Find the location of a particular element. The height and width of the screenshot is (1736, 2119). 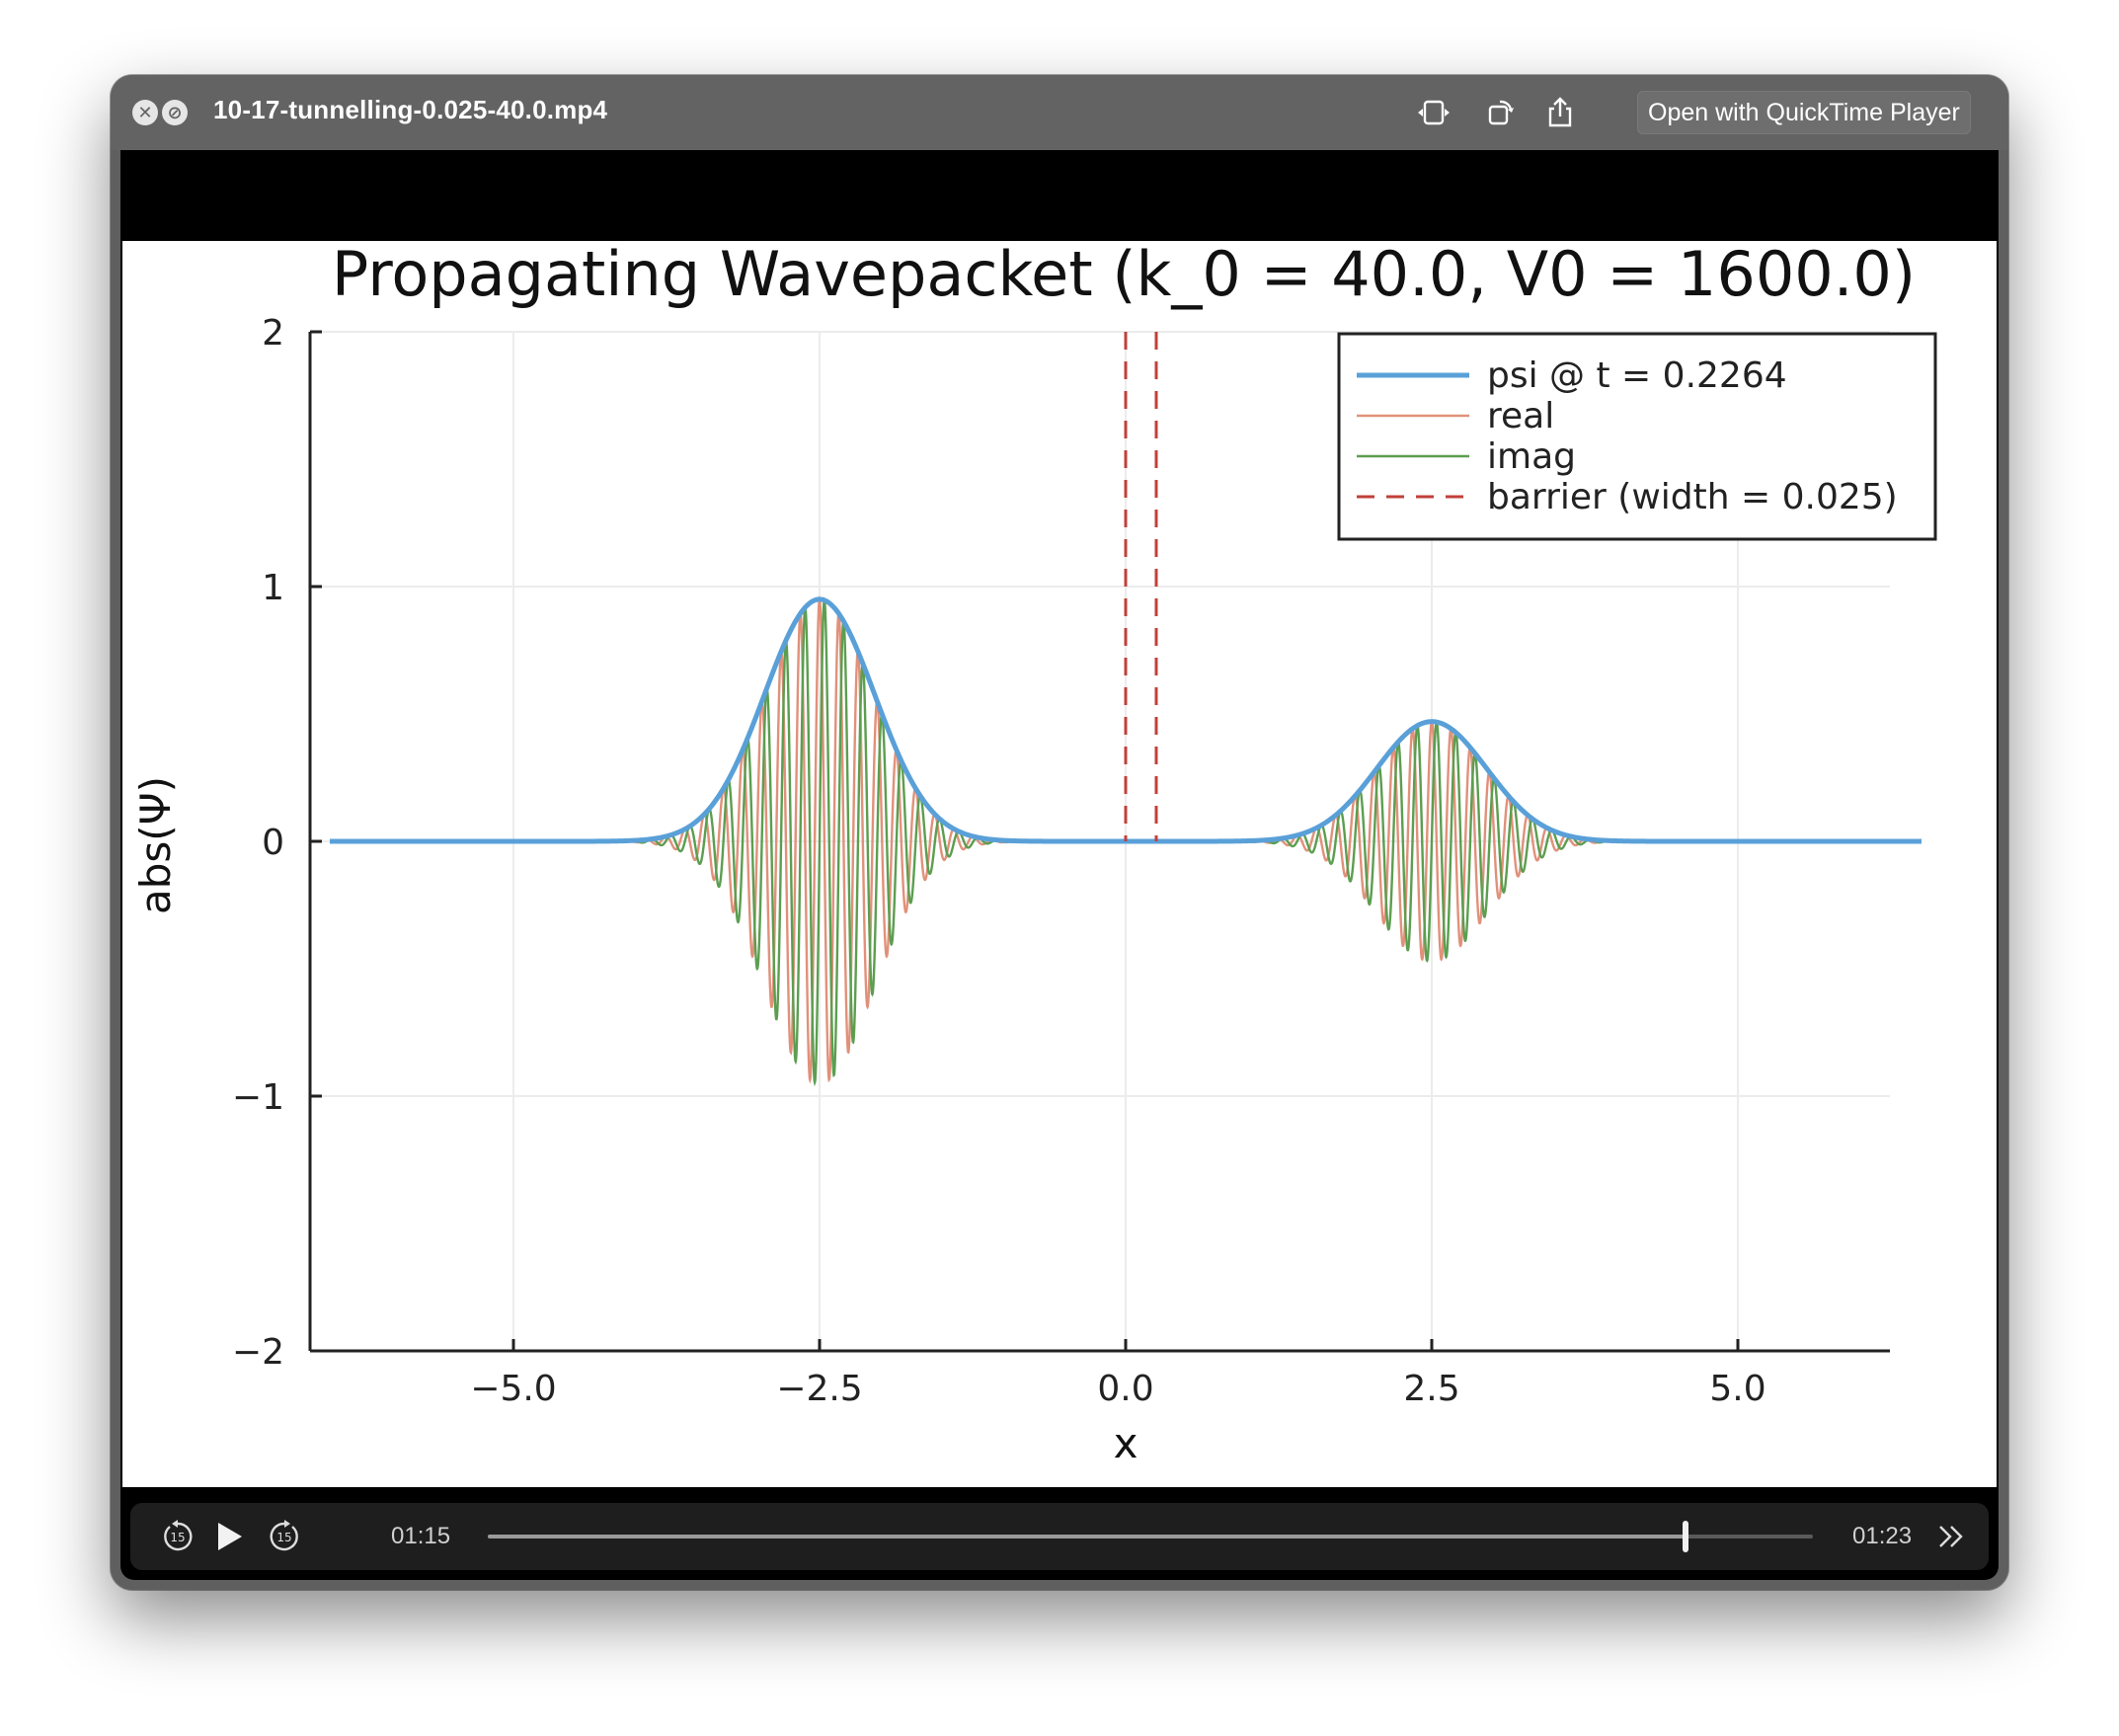

hide-icon: ⊘ is located at coordinates (175, 113).